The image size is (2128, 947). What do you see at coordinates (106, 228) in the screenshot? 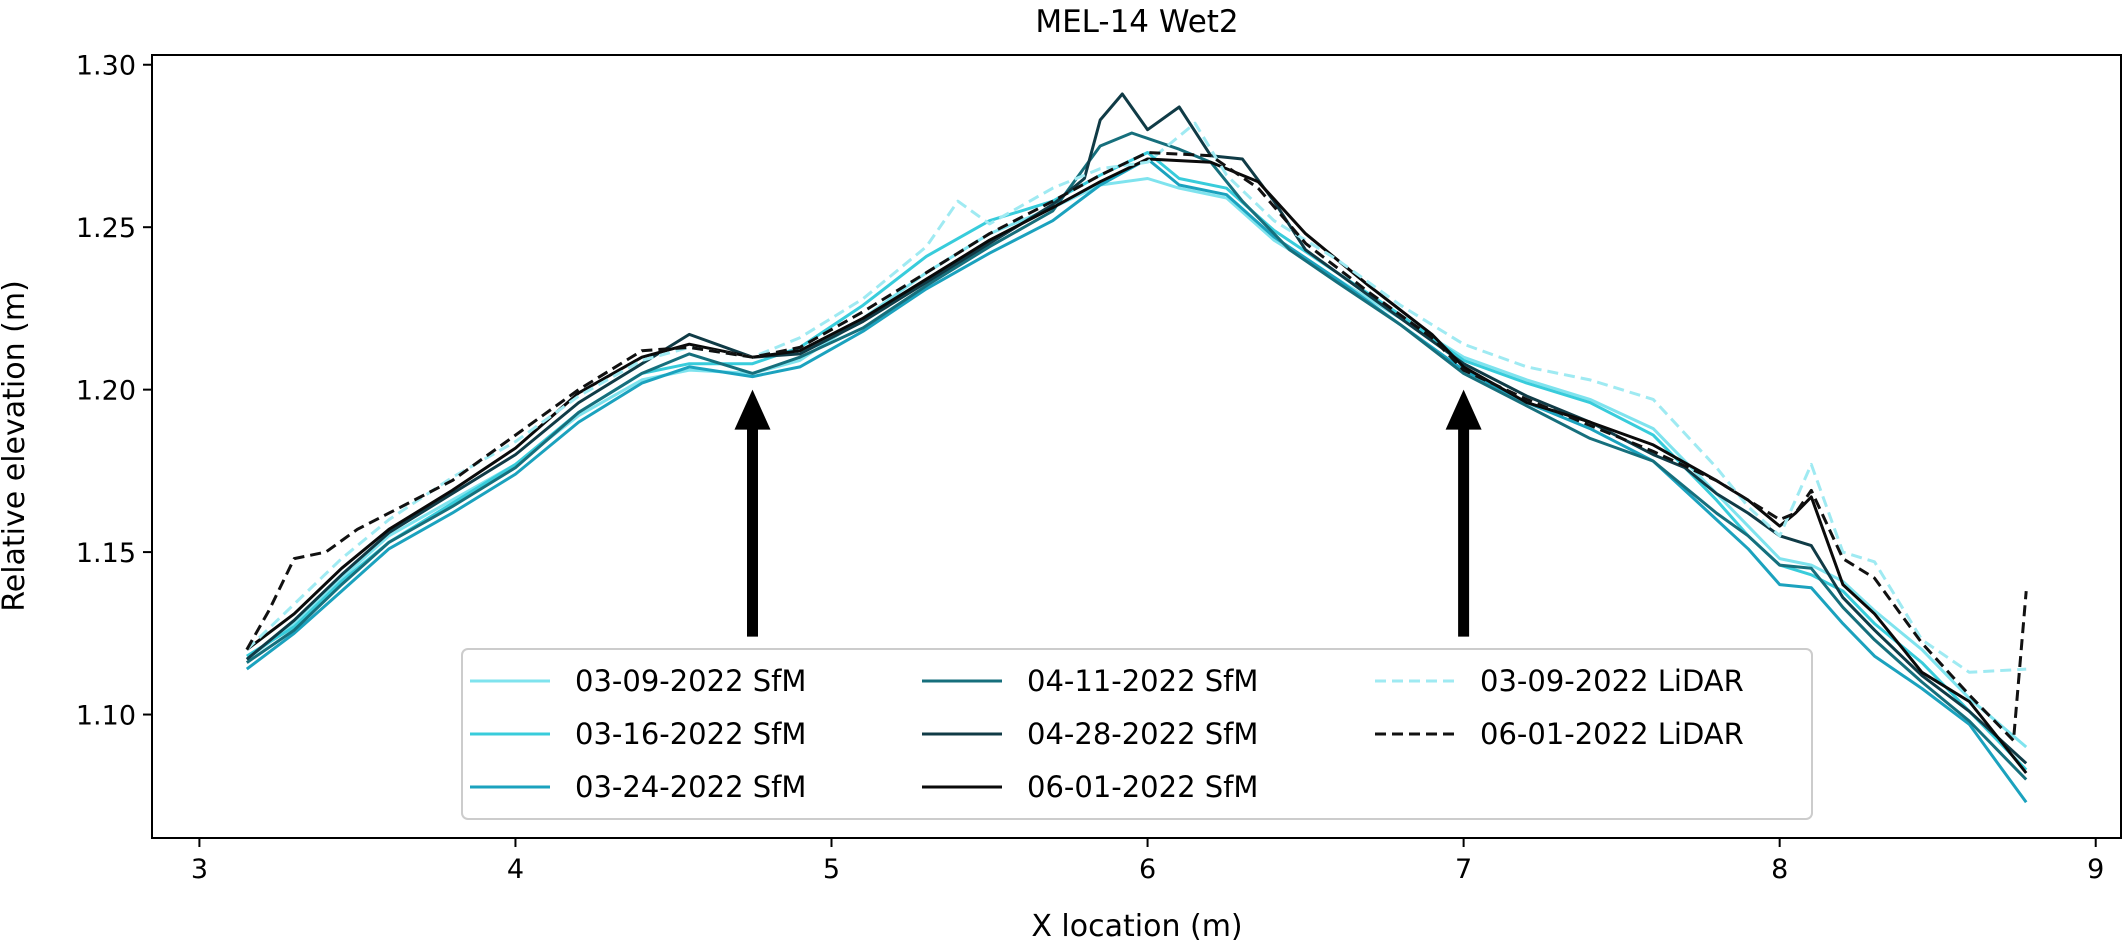
I see `y-tick-label: 1.25` at bounding box center [106, 228].